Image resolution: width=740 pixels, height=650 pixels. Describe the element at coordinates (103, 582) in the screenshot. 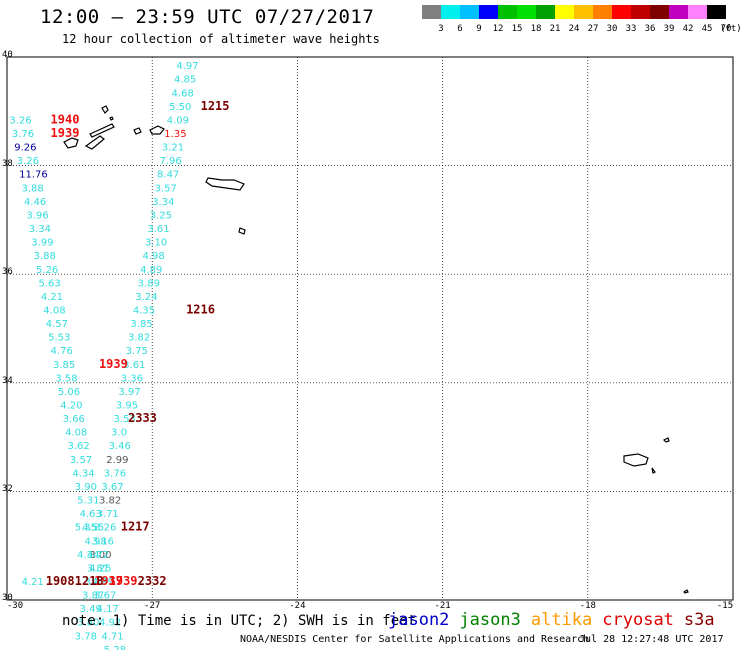

I see `swh-value: 4.59` at that location.